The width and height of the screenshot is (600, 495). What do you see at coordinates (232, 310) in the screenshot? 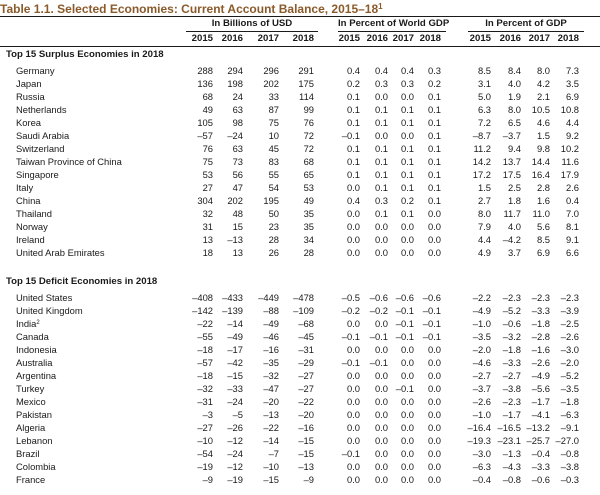
I see `value-cell-usd: –139` at bounding box center [232, 310].